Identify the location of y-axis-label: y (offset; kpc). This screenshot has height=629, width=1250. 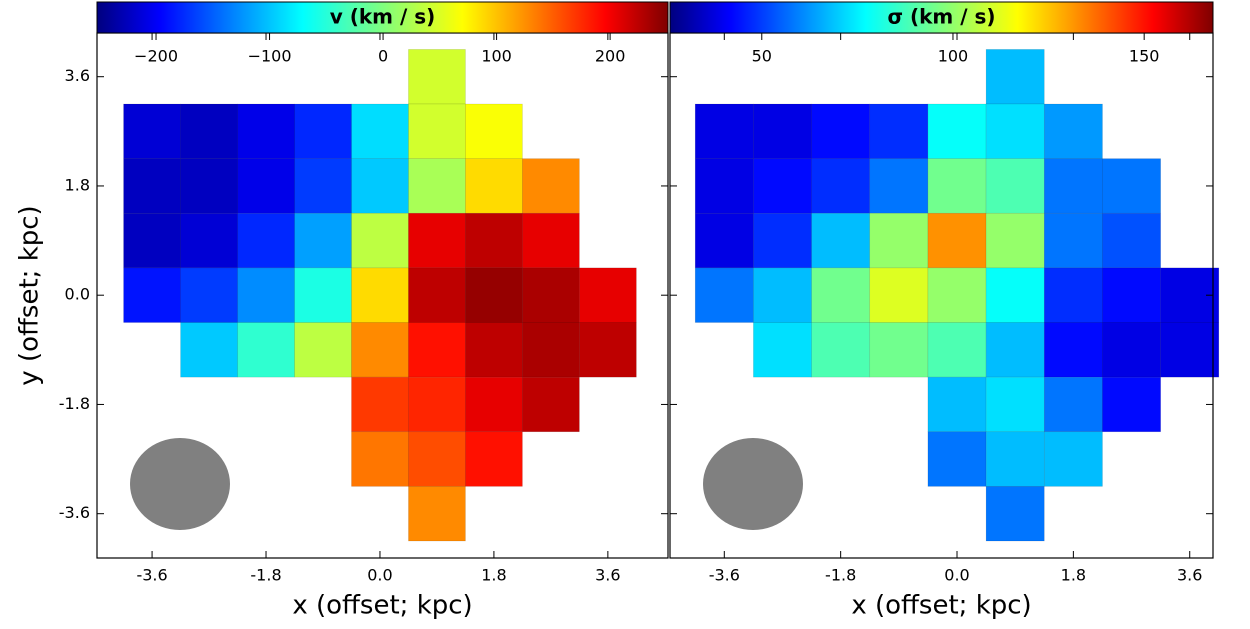
(30, 295).